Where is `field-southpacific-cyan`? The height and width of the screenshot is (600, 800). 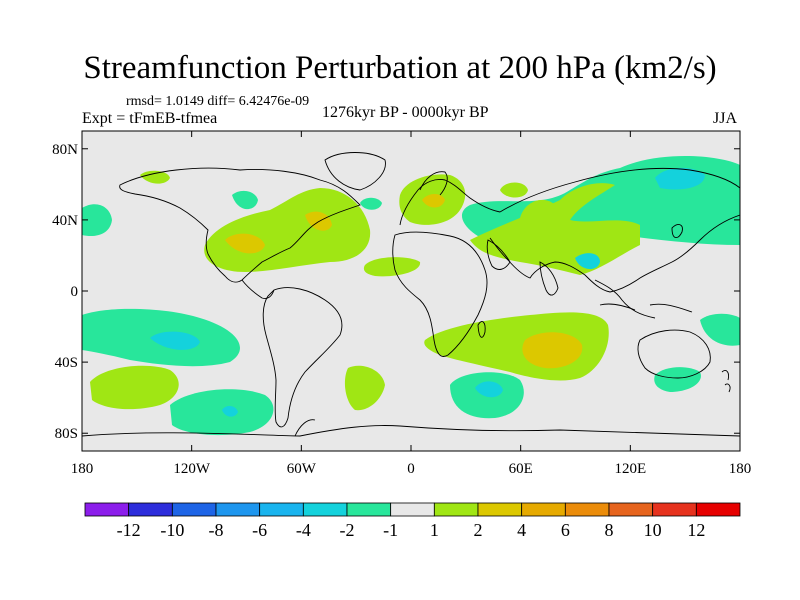
field-southpacific-cyan is located at coordinates (175, 340).